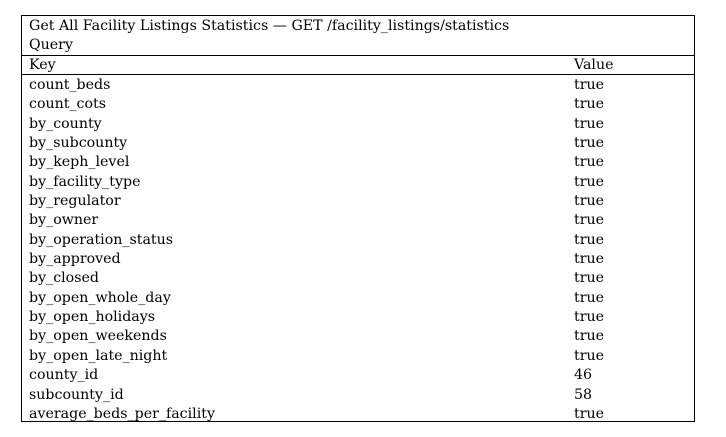  What do you see at coordinates (64, 220) in the screenshot?
I see `row-key: by_owner` at bounding box center [64, 220].